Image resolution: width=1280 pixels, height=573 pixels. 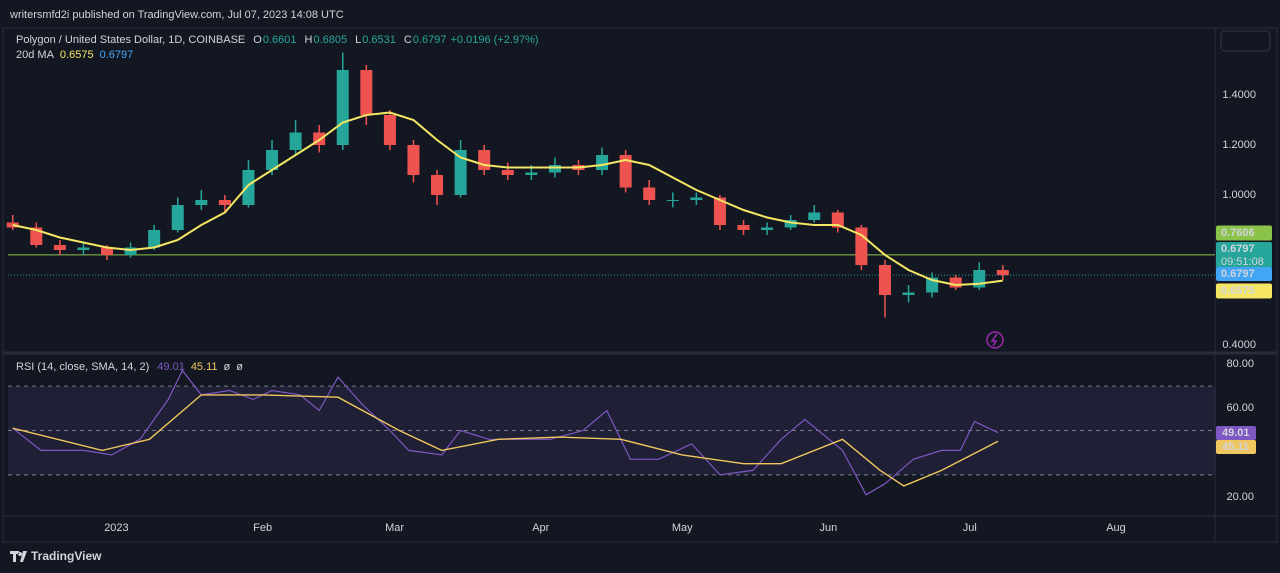 I want to click on rsi-axis-label: 45.11, so click(x=1235, y=447).